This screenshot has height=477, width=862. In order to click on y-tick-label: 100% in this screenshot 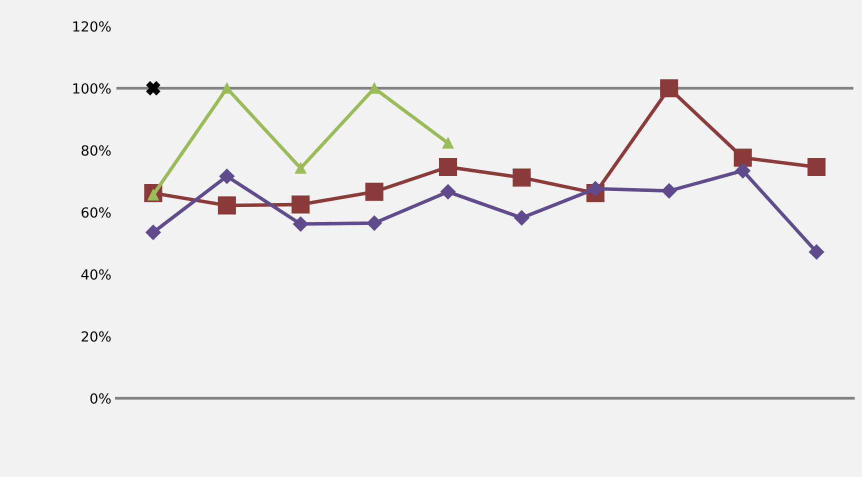, I will do `click(92, 88)`.